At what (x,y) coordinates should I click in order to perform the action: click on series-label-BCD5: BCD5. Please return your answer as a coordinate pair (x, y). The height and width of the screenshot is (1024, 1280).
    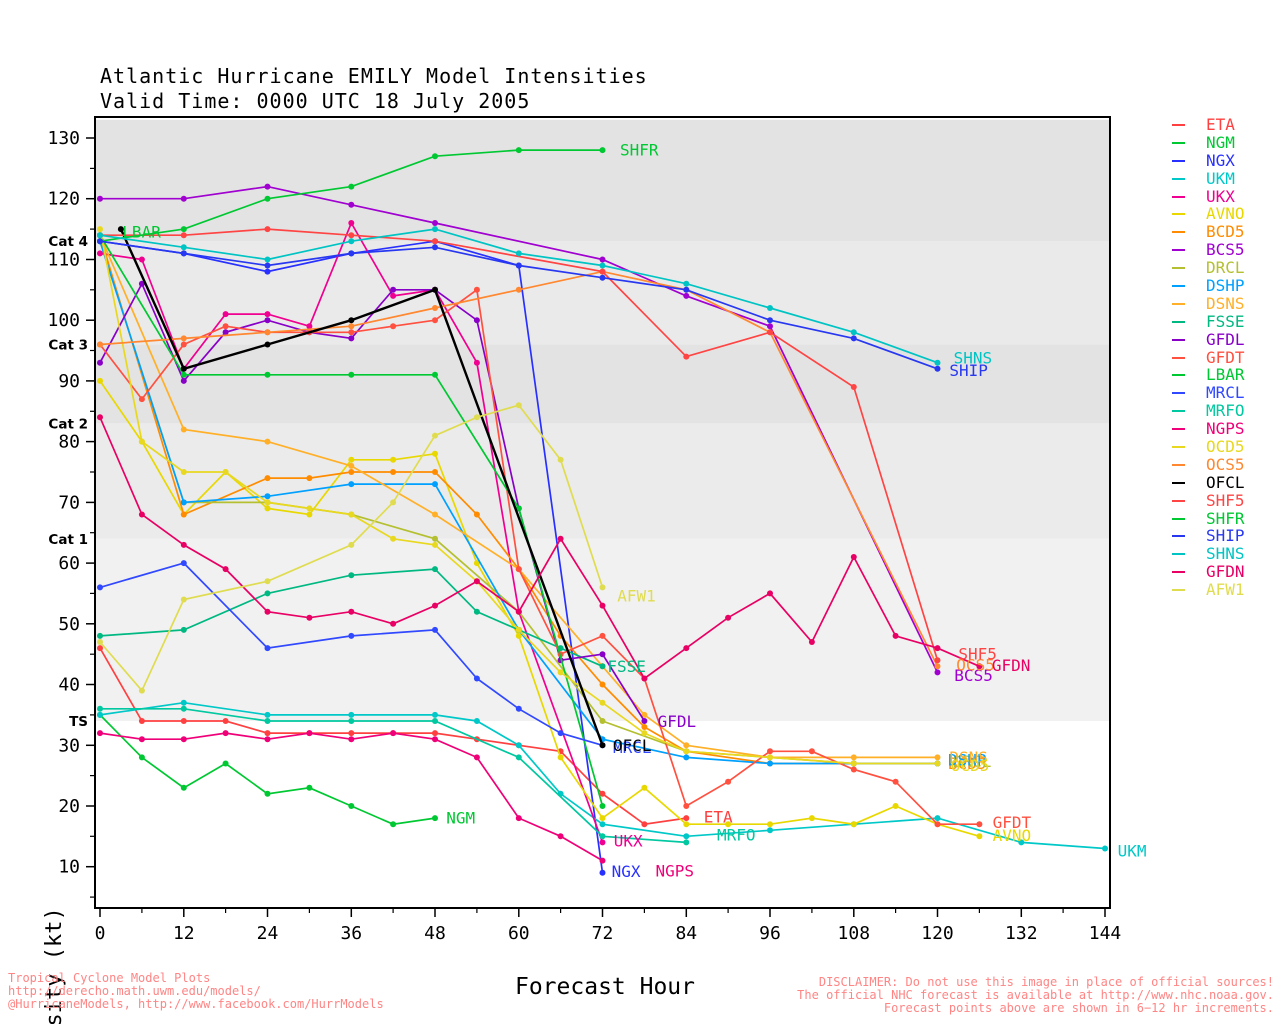
    Looking at the image, I should click on (967, 763).